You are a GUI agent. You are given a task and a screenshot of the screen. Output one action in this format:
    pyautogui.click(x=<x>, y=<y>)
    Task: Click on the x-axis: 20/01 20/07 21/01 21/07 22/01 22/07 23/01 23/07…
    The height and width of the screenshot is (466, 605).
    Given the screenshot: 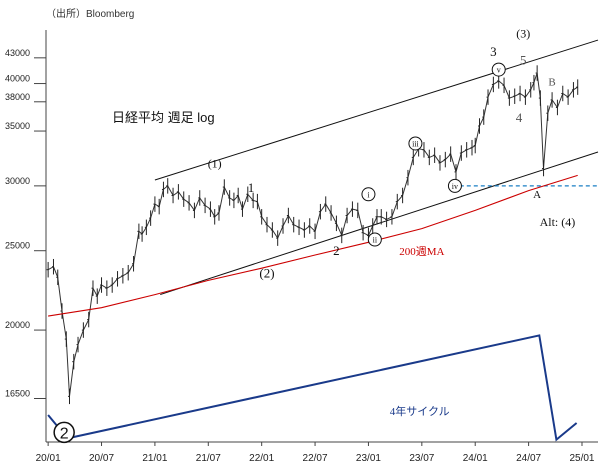 What is the action you would take?
    pyautogui.click(x=317, y=452)
    